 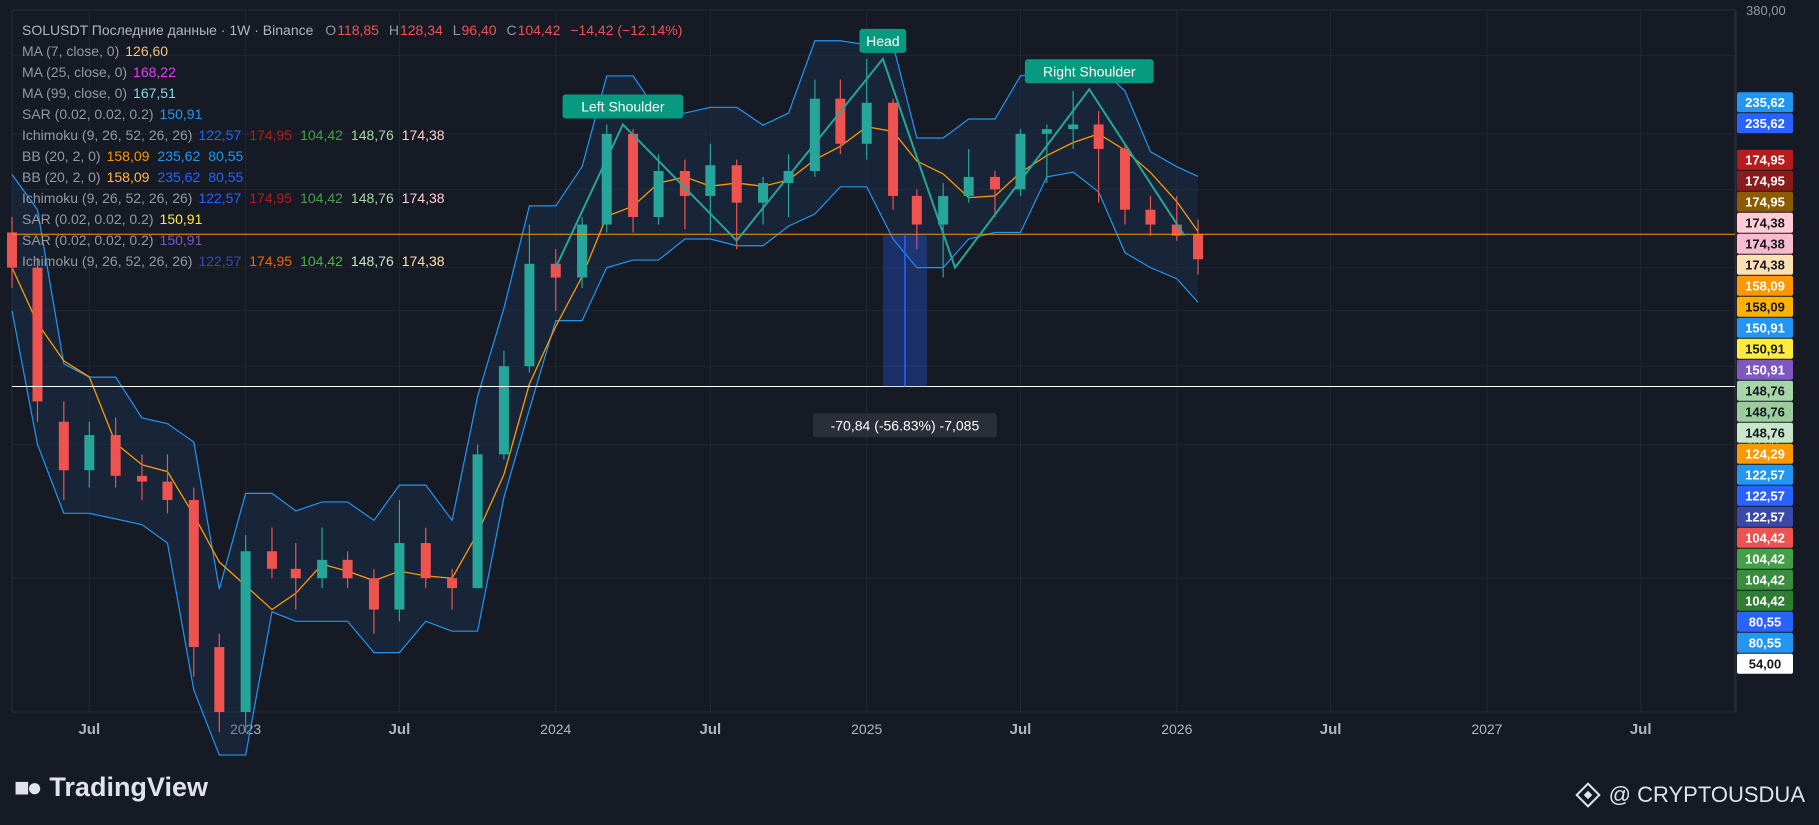 I want to click on annotation-badge, so click(x=883, y=40).